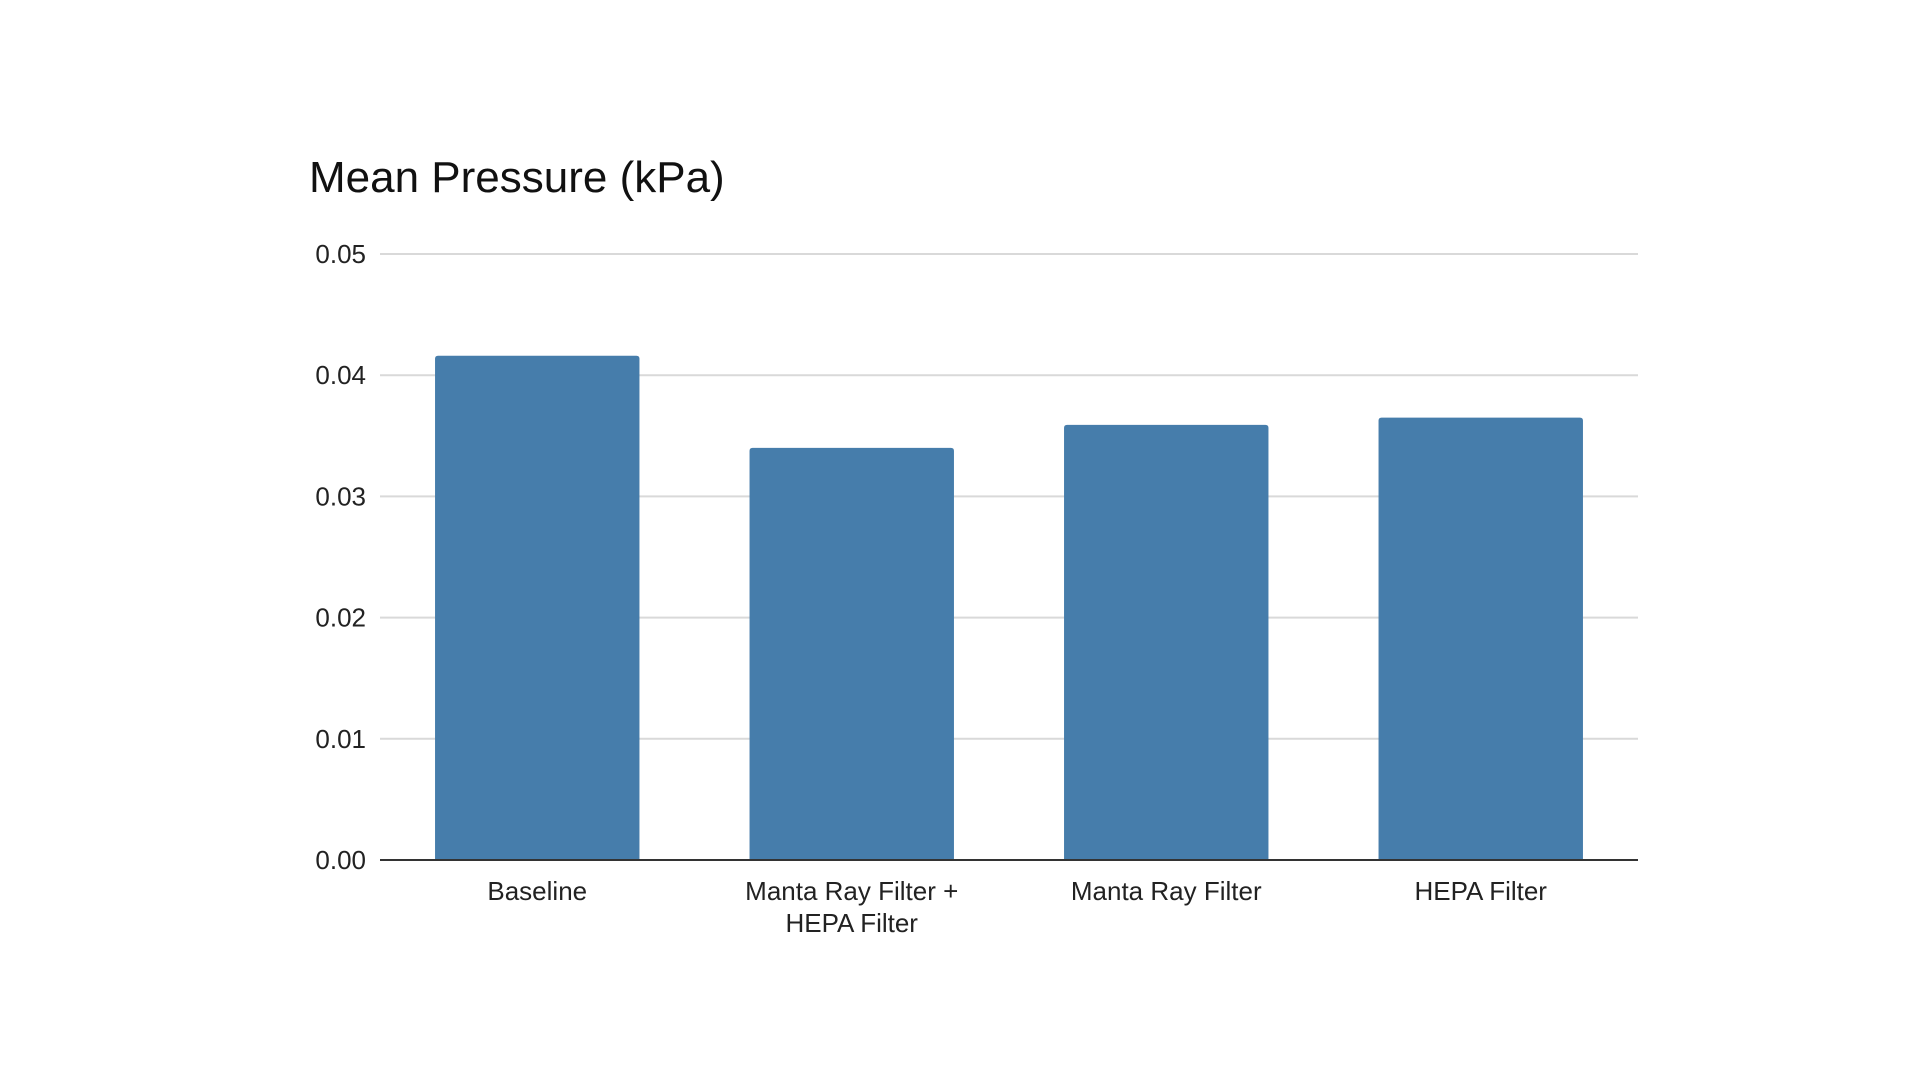  Describe the element at coordinates (340, 739) in the screenshot. I see `y-tick-label: 0.01` at that location.